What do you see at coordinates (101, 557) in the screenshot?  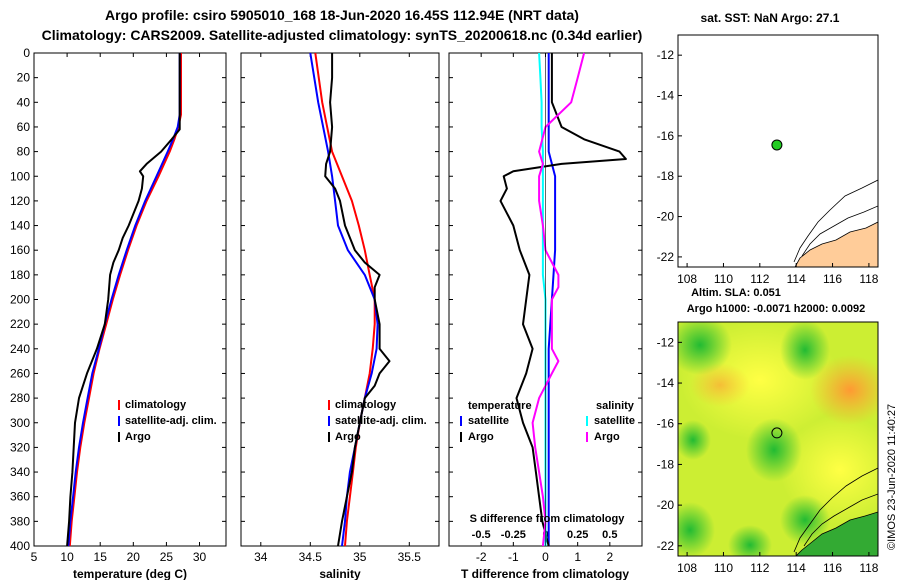 I see `x-tick-label: 15` at bounding box center [101, 557].